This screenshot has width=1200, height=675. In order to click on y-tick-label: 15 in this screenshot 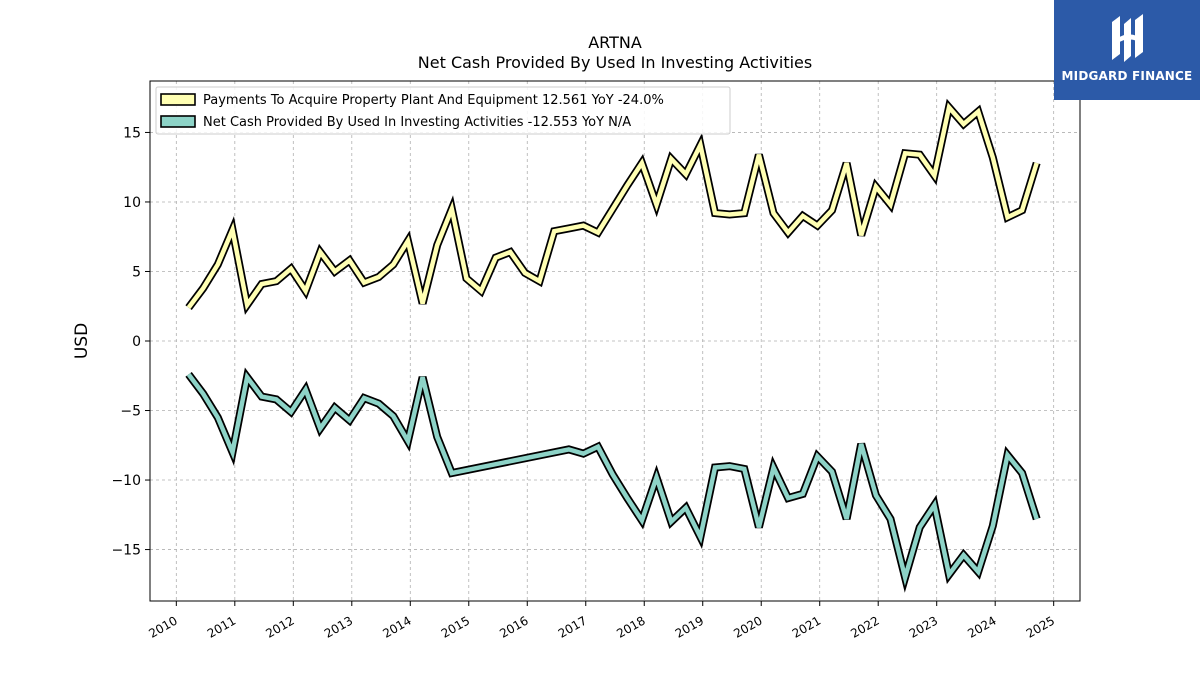, I will do `click(132, 133)`.